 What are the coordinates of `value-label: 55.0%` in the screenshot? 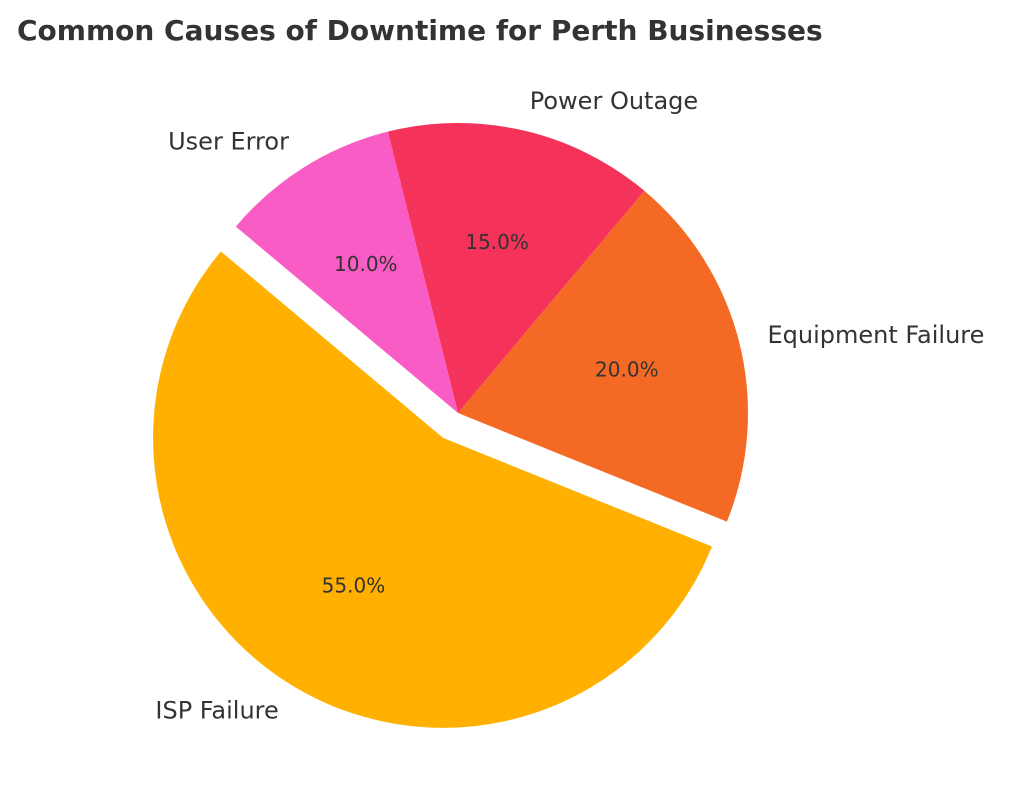 It's located at (354, 586).